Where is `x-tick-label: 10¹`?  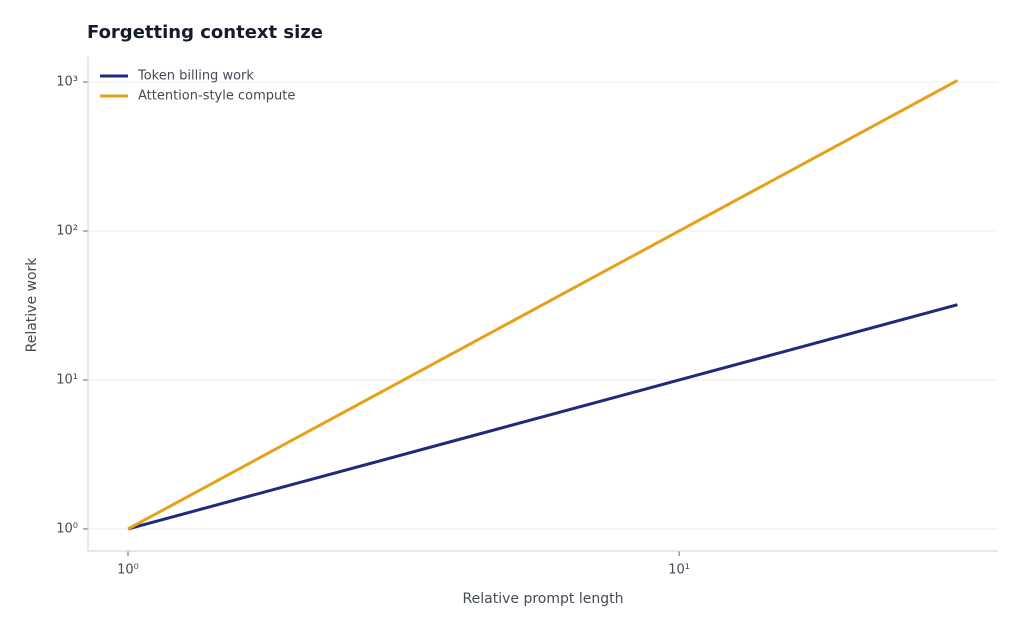 x-tick-label: 10¹ is located at coordinates (679, 570).